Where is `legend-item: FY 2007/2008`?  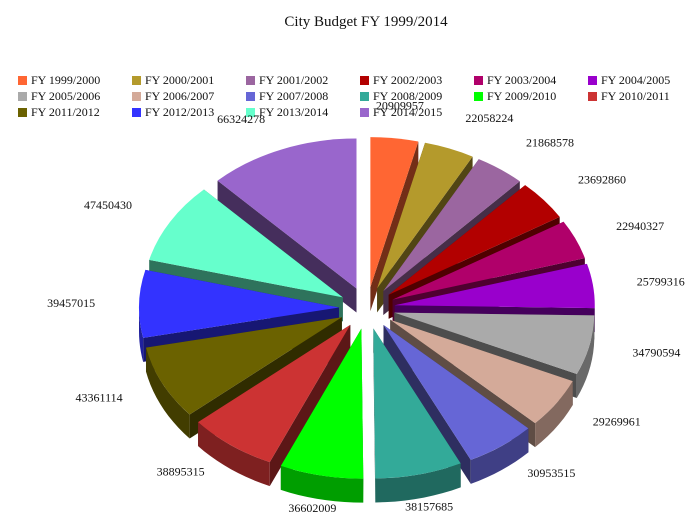
legend-item: FY 2007/2008 is located at coordinates (287, 96).